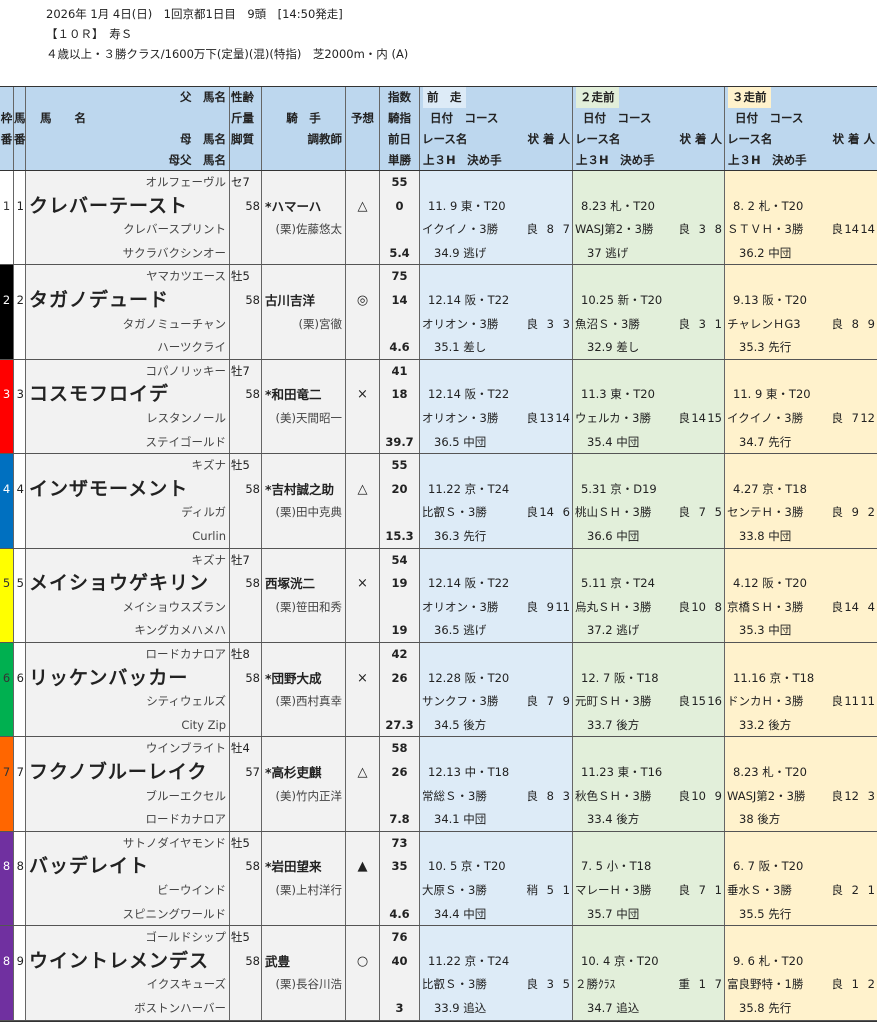 This screenshot has width=877, height=1024. I want to click on race-course: 東・T16, so click(640, 771).